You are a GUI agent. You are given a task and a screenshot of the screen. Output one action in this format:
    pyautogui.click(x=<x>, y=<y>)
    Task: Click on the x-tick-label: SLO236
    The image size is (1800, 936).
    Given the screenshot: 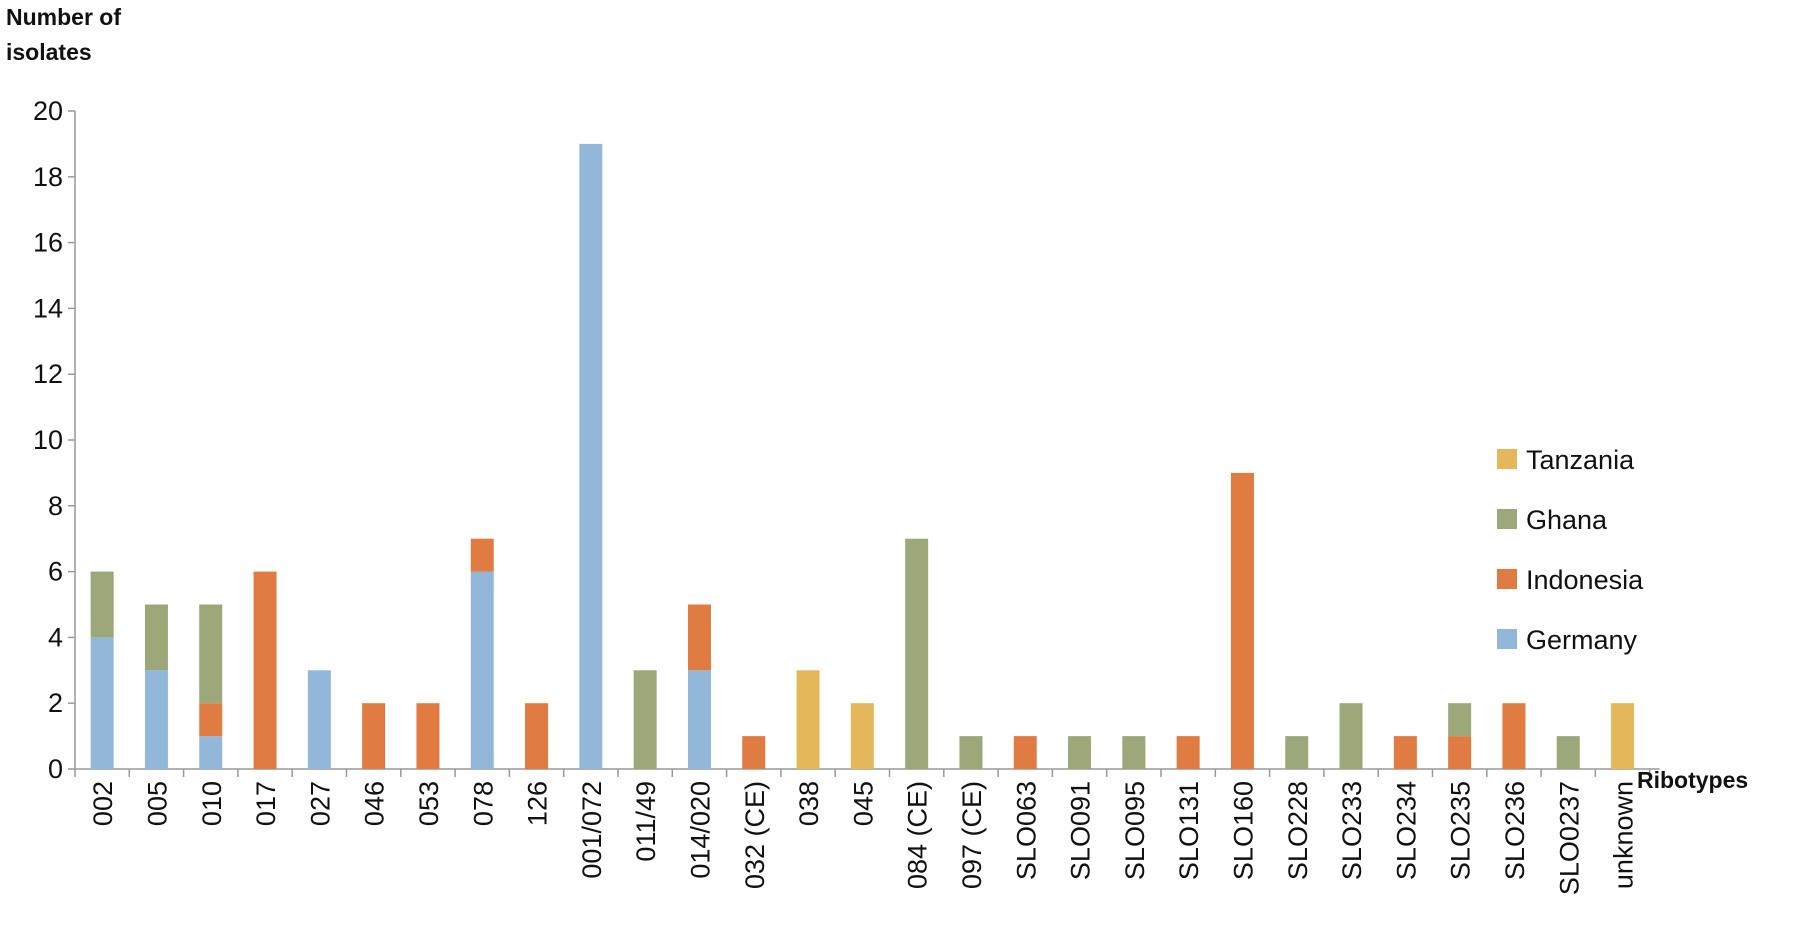 What is the action you would take?
    pyautogui.click(x=1515, y=830)
    